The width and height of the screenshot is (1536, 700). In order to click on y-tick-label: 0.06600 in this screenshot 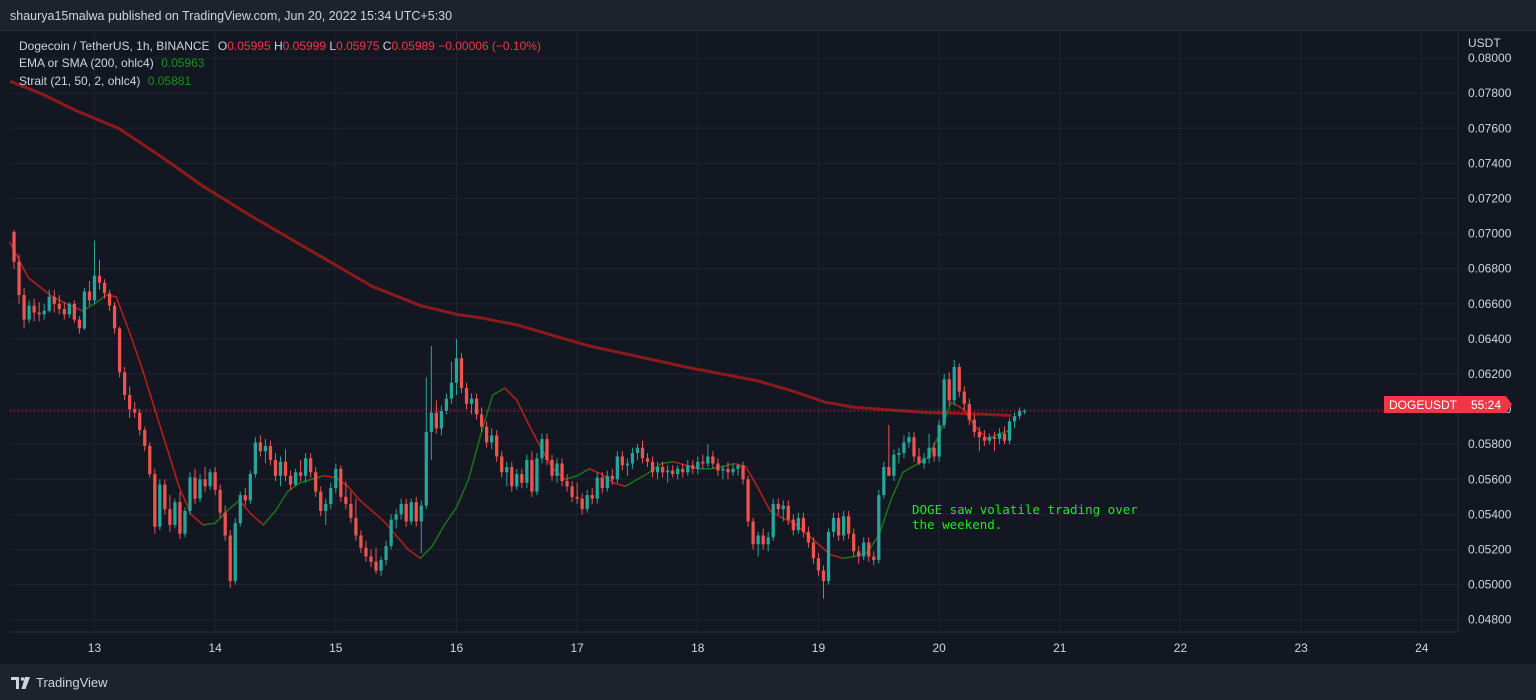, I will do `click(1490, 304)`.